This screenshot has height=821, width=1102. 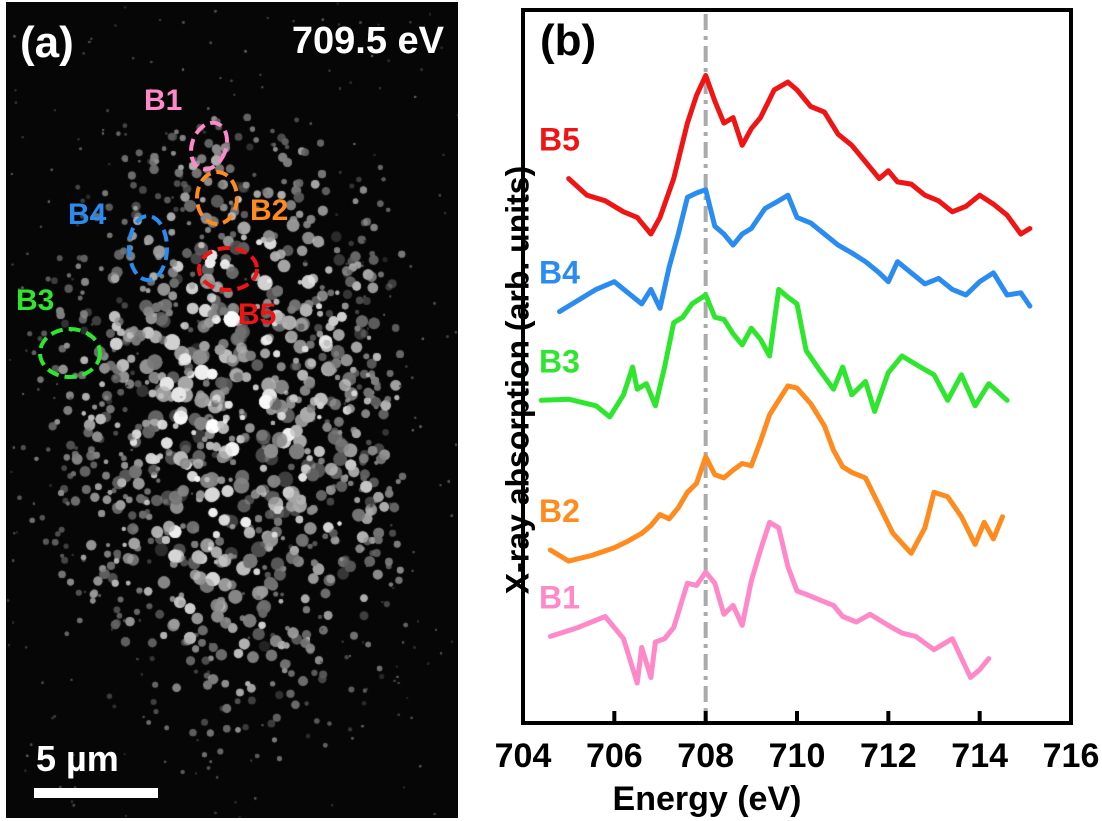 I want to click on series-line-b3, so click(x=774, y=353).